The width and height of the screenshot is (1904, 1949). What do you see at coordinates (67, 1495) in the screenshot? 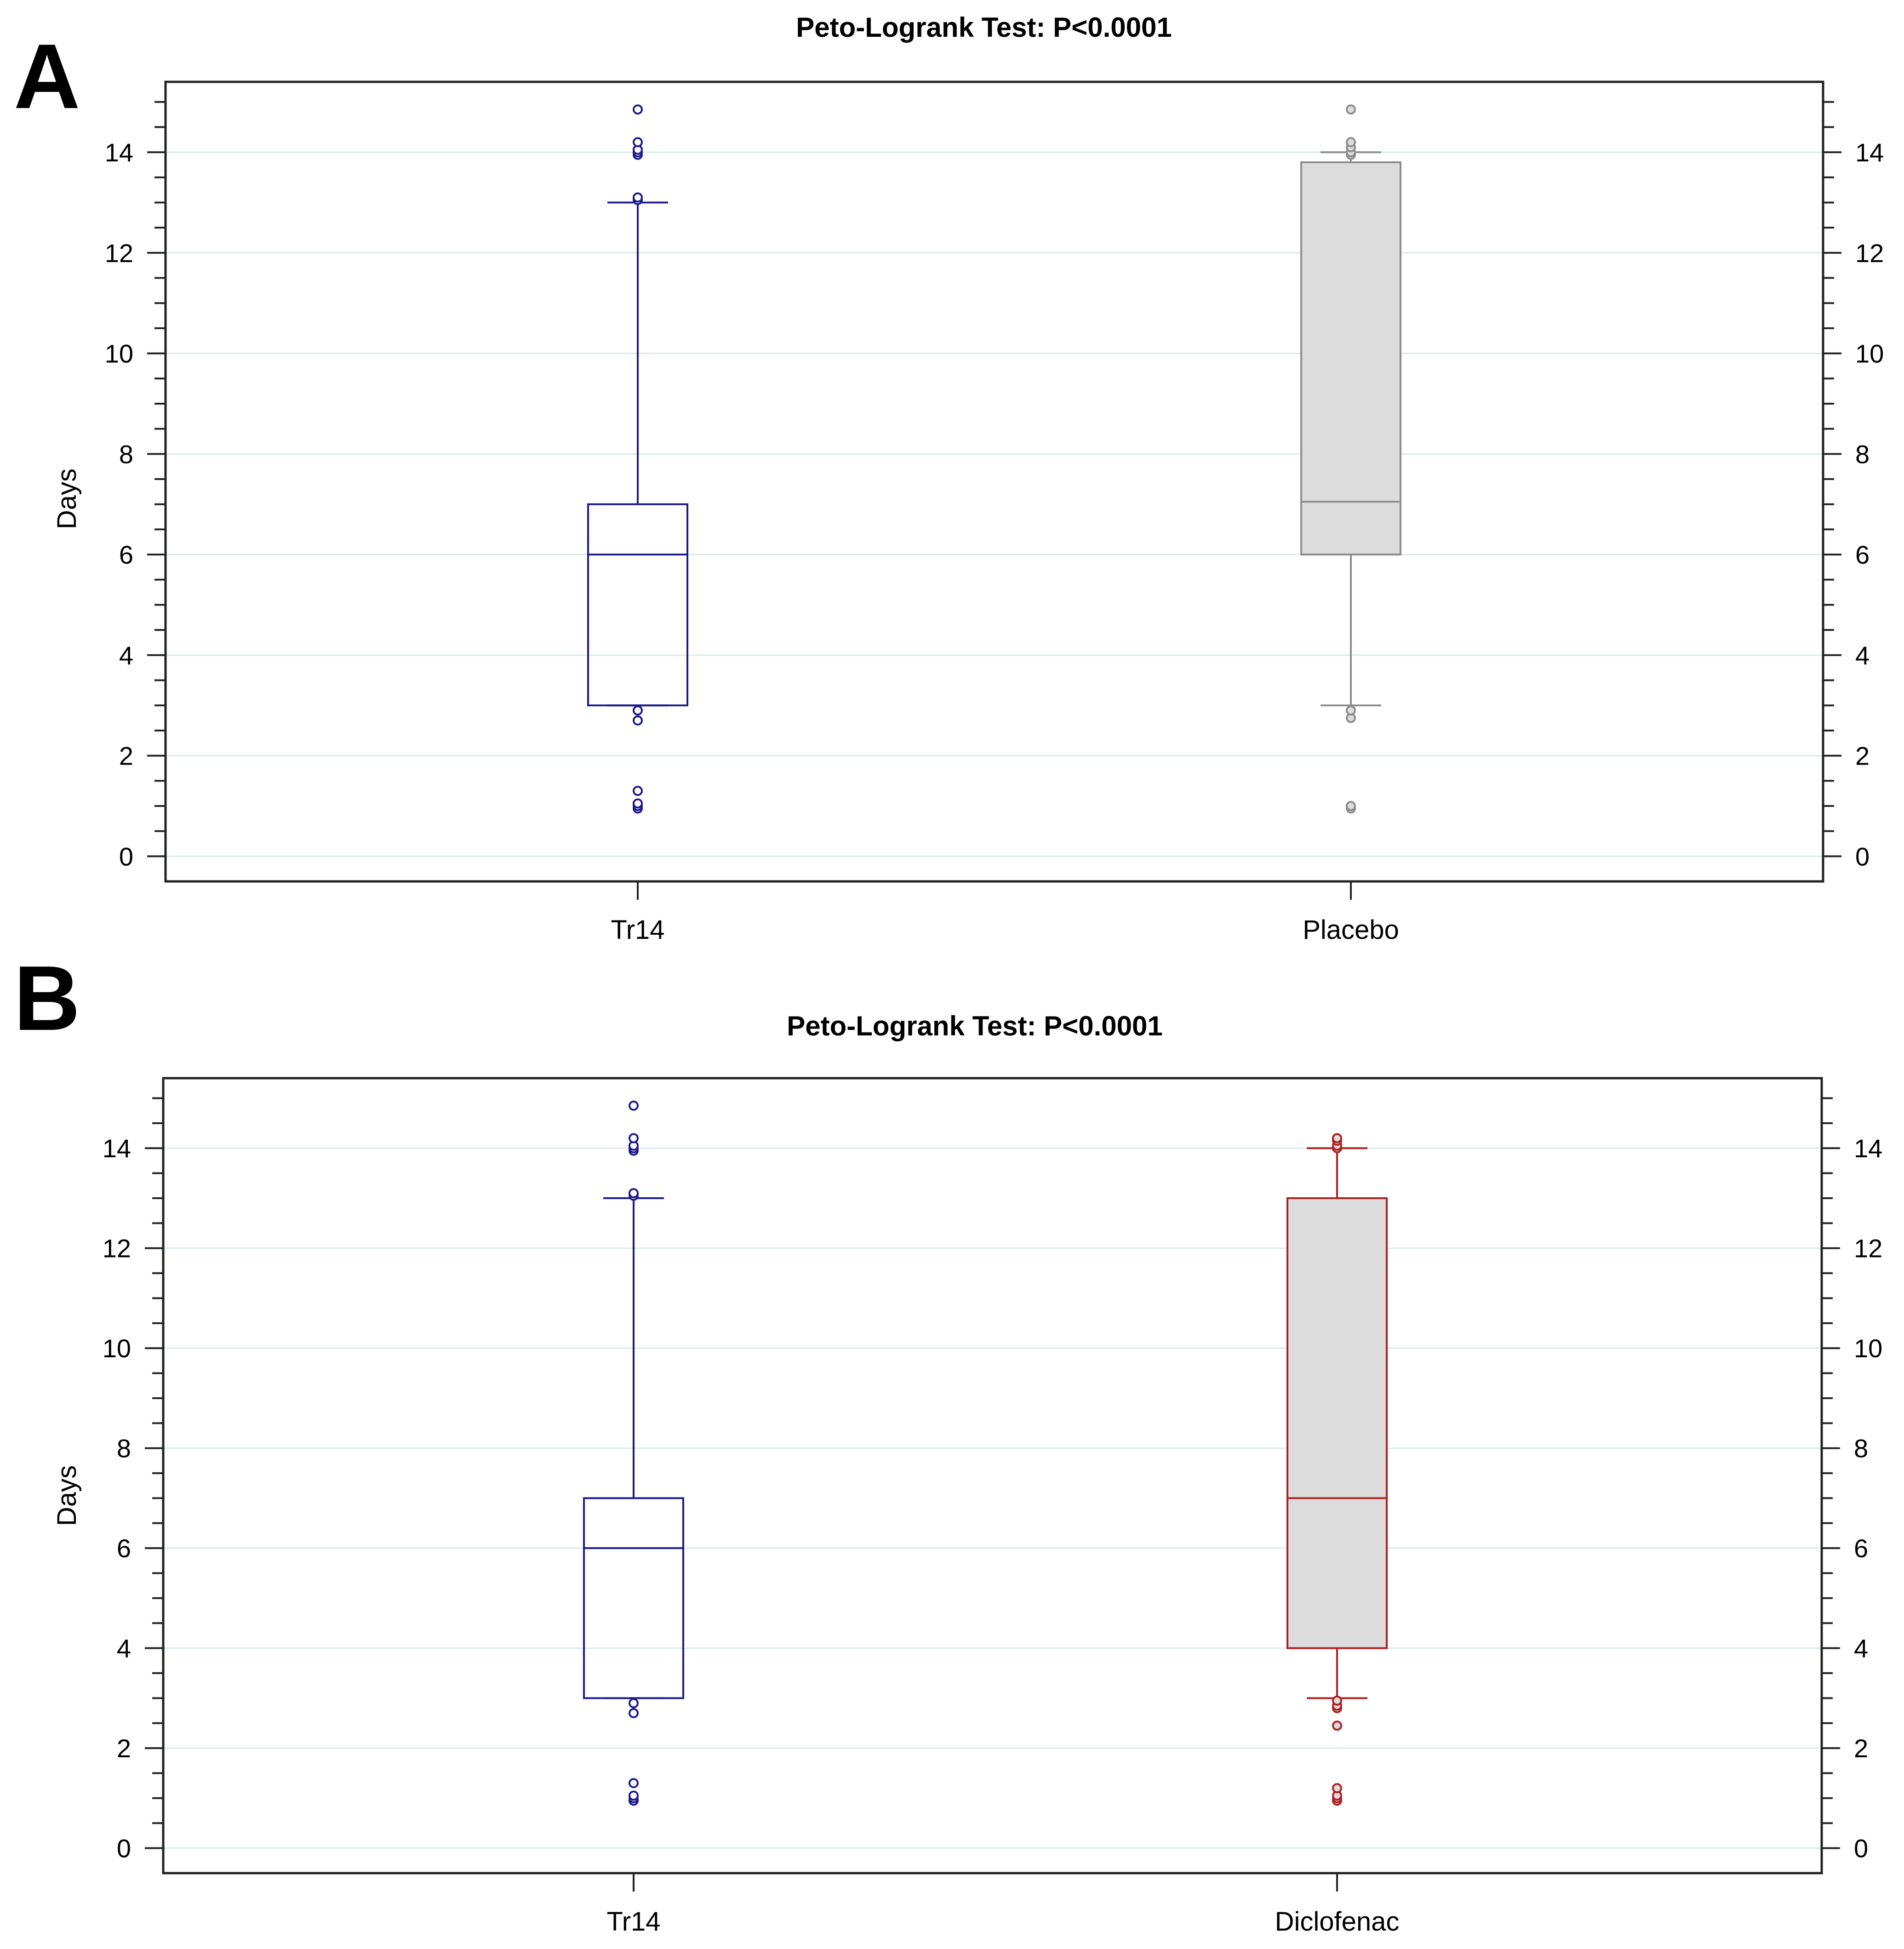
I see `y-axis-label-b: Days` at bounding box center [67, 1495].